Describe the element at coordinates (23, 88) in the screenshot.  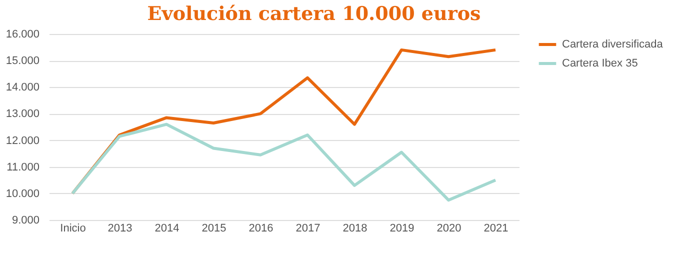
I see `y-tick-label: 14.000` at that location.